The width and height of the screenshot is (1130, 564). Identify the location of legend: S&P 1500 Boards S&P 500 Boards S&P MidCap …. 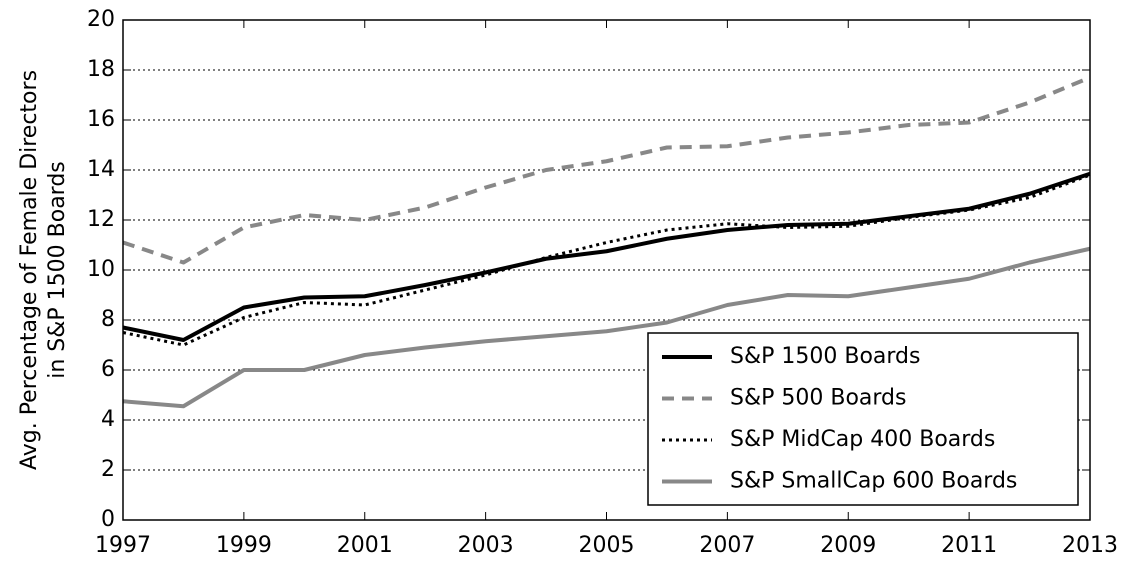
(863, 419).